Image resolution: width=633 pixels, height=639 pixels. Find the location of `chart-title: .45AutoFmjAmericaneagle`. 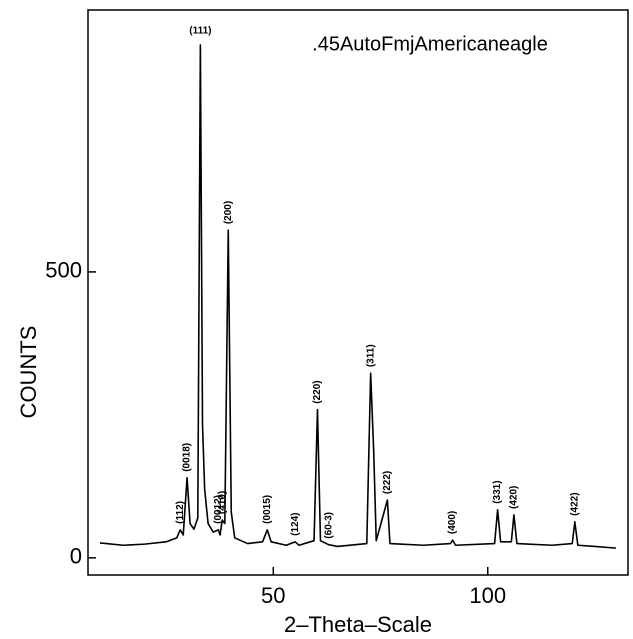

chart-title: .45AutoFmjAmericaneagle is located at coordinates (430, 44).